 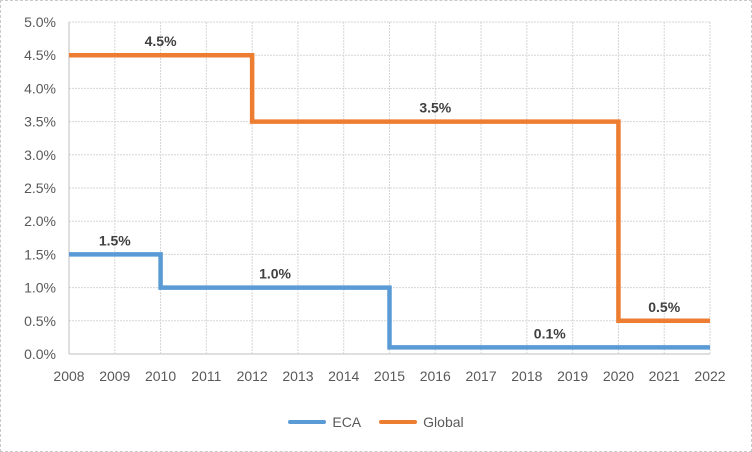 I want to click on x-axis-tick-label: 2016, so click(x=435, y=376).